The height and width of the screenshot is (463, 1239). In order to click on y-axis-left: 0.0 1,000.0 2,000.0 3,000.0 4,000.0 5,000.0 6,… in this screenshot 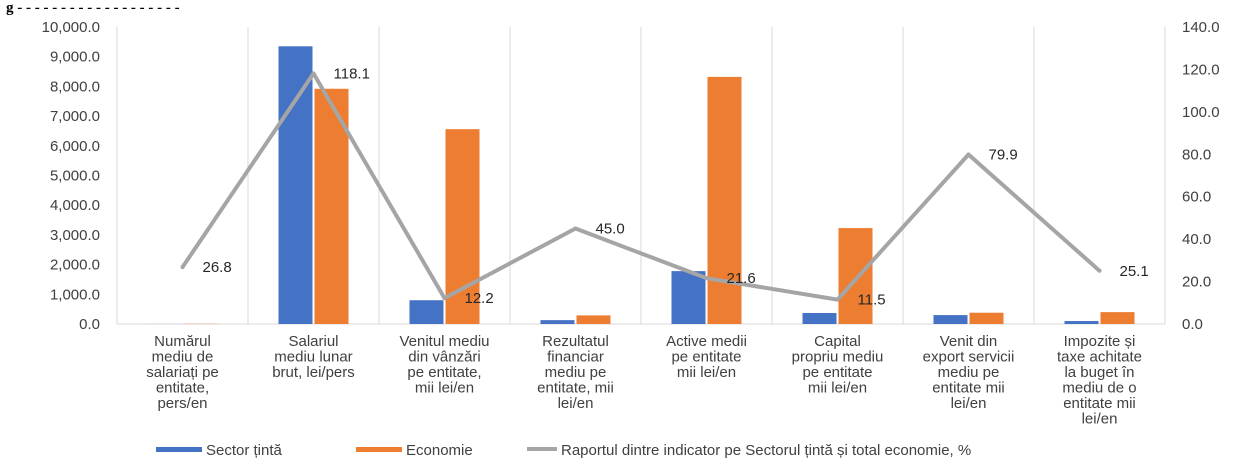, I will do `click(71, 176)`.